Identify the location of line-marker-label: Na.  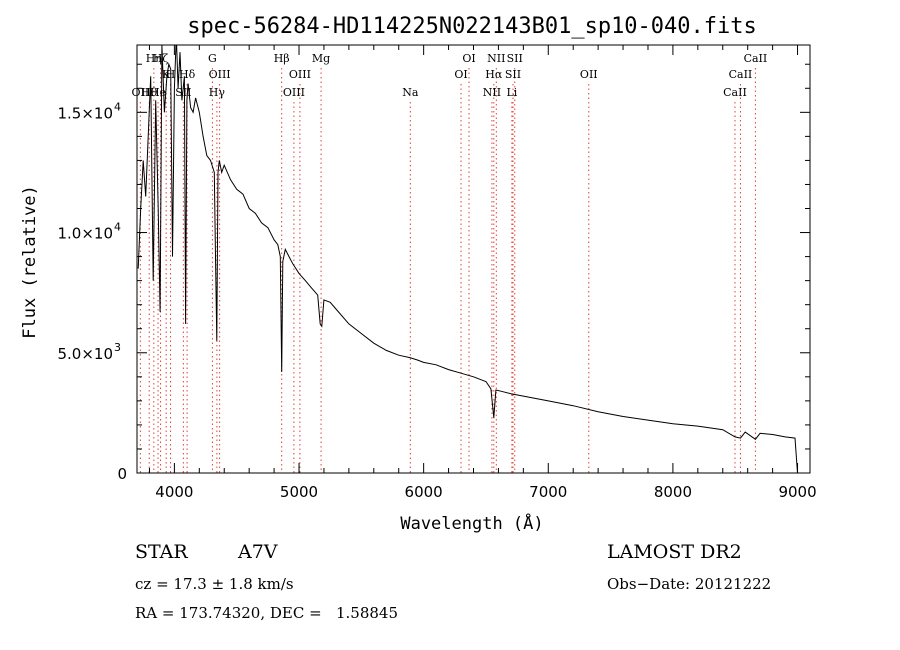
(410, 92).